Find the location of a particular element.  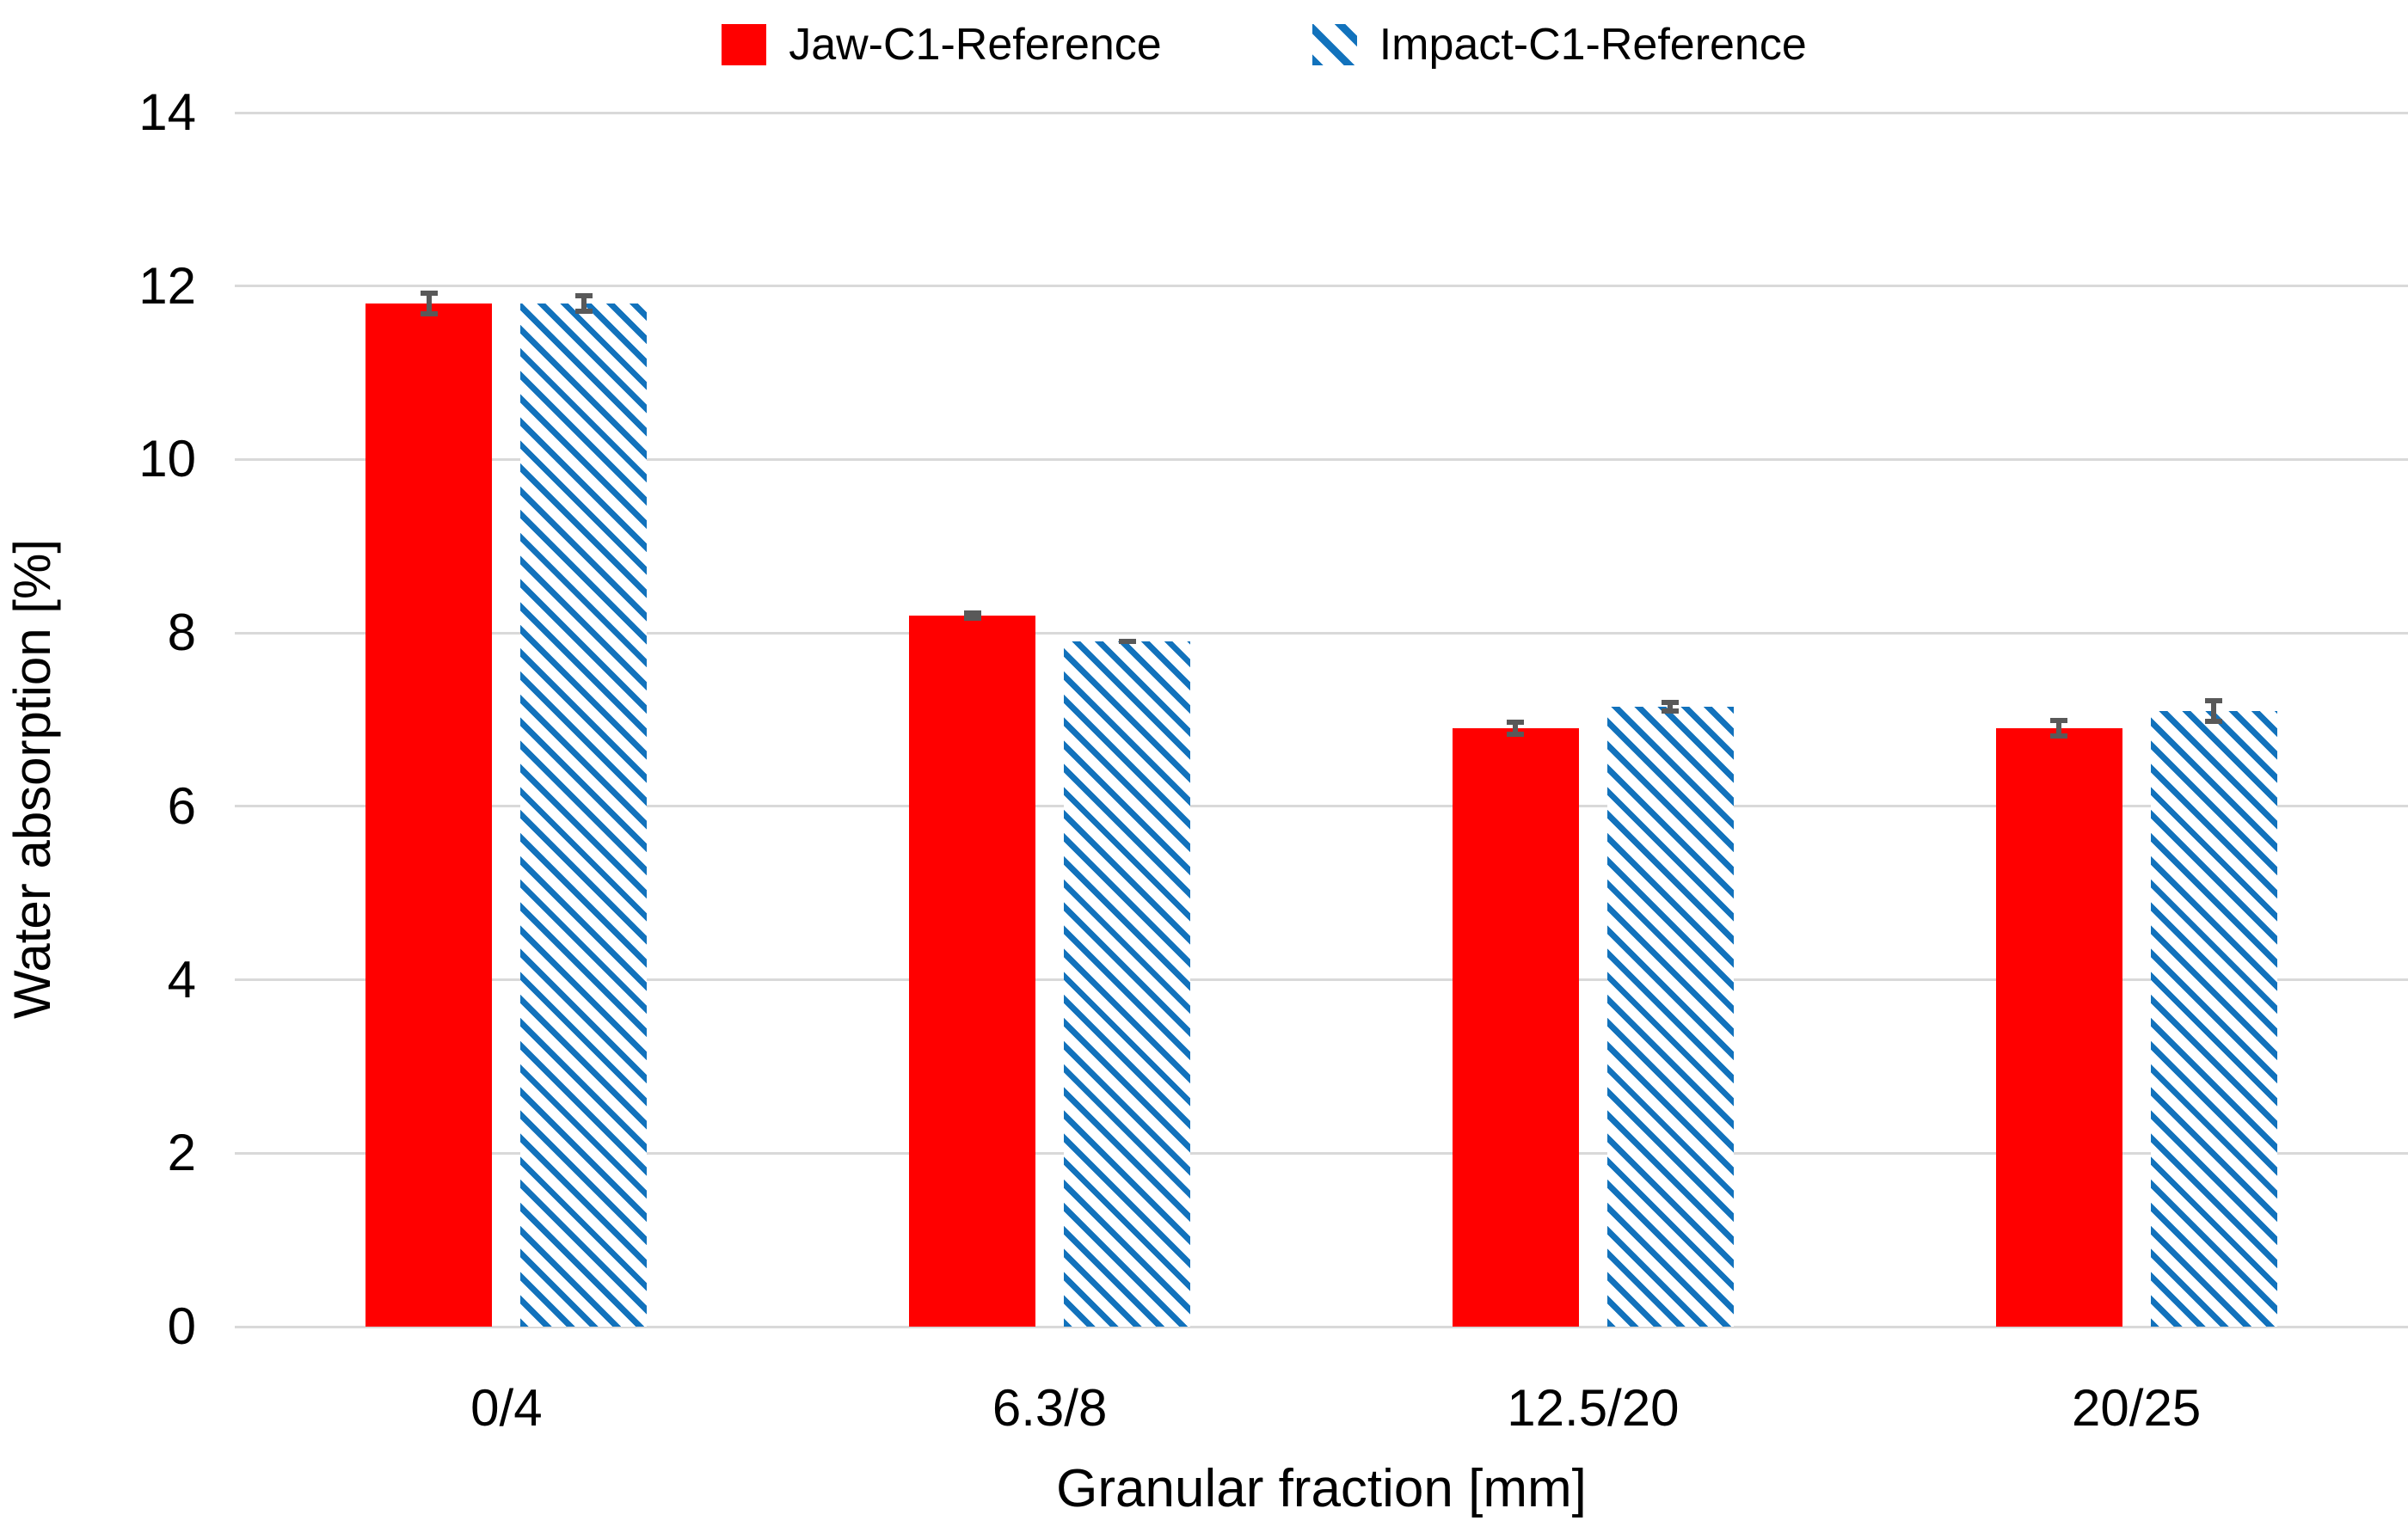

jaw-bar-6.3/8 is located at coordinates (972, 968).